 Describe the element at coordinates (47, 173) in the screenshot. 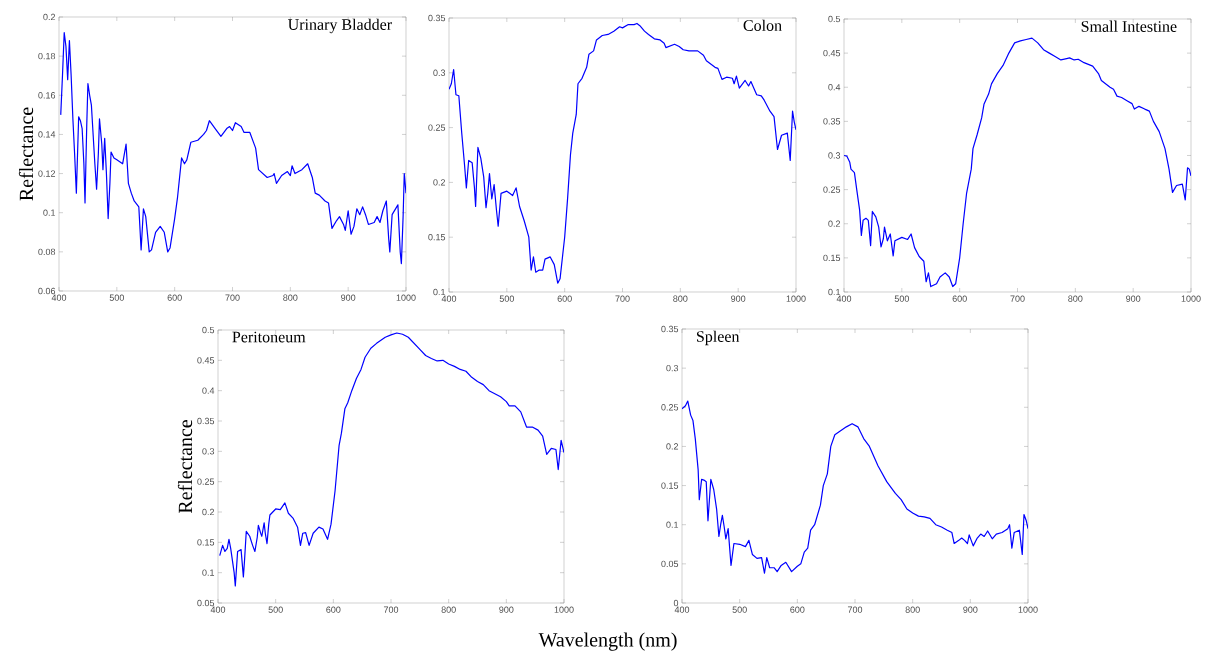

I see `y-tick-label: 0.12` at that location.